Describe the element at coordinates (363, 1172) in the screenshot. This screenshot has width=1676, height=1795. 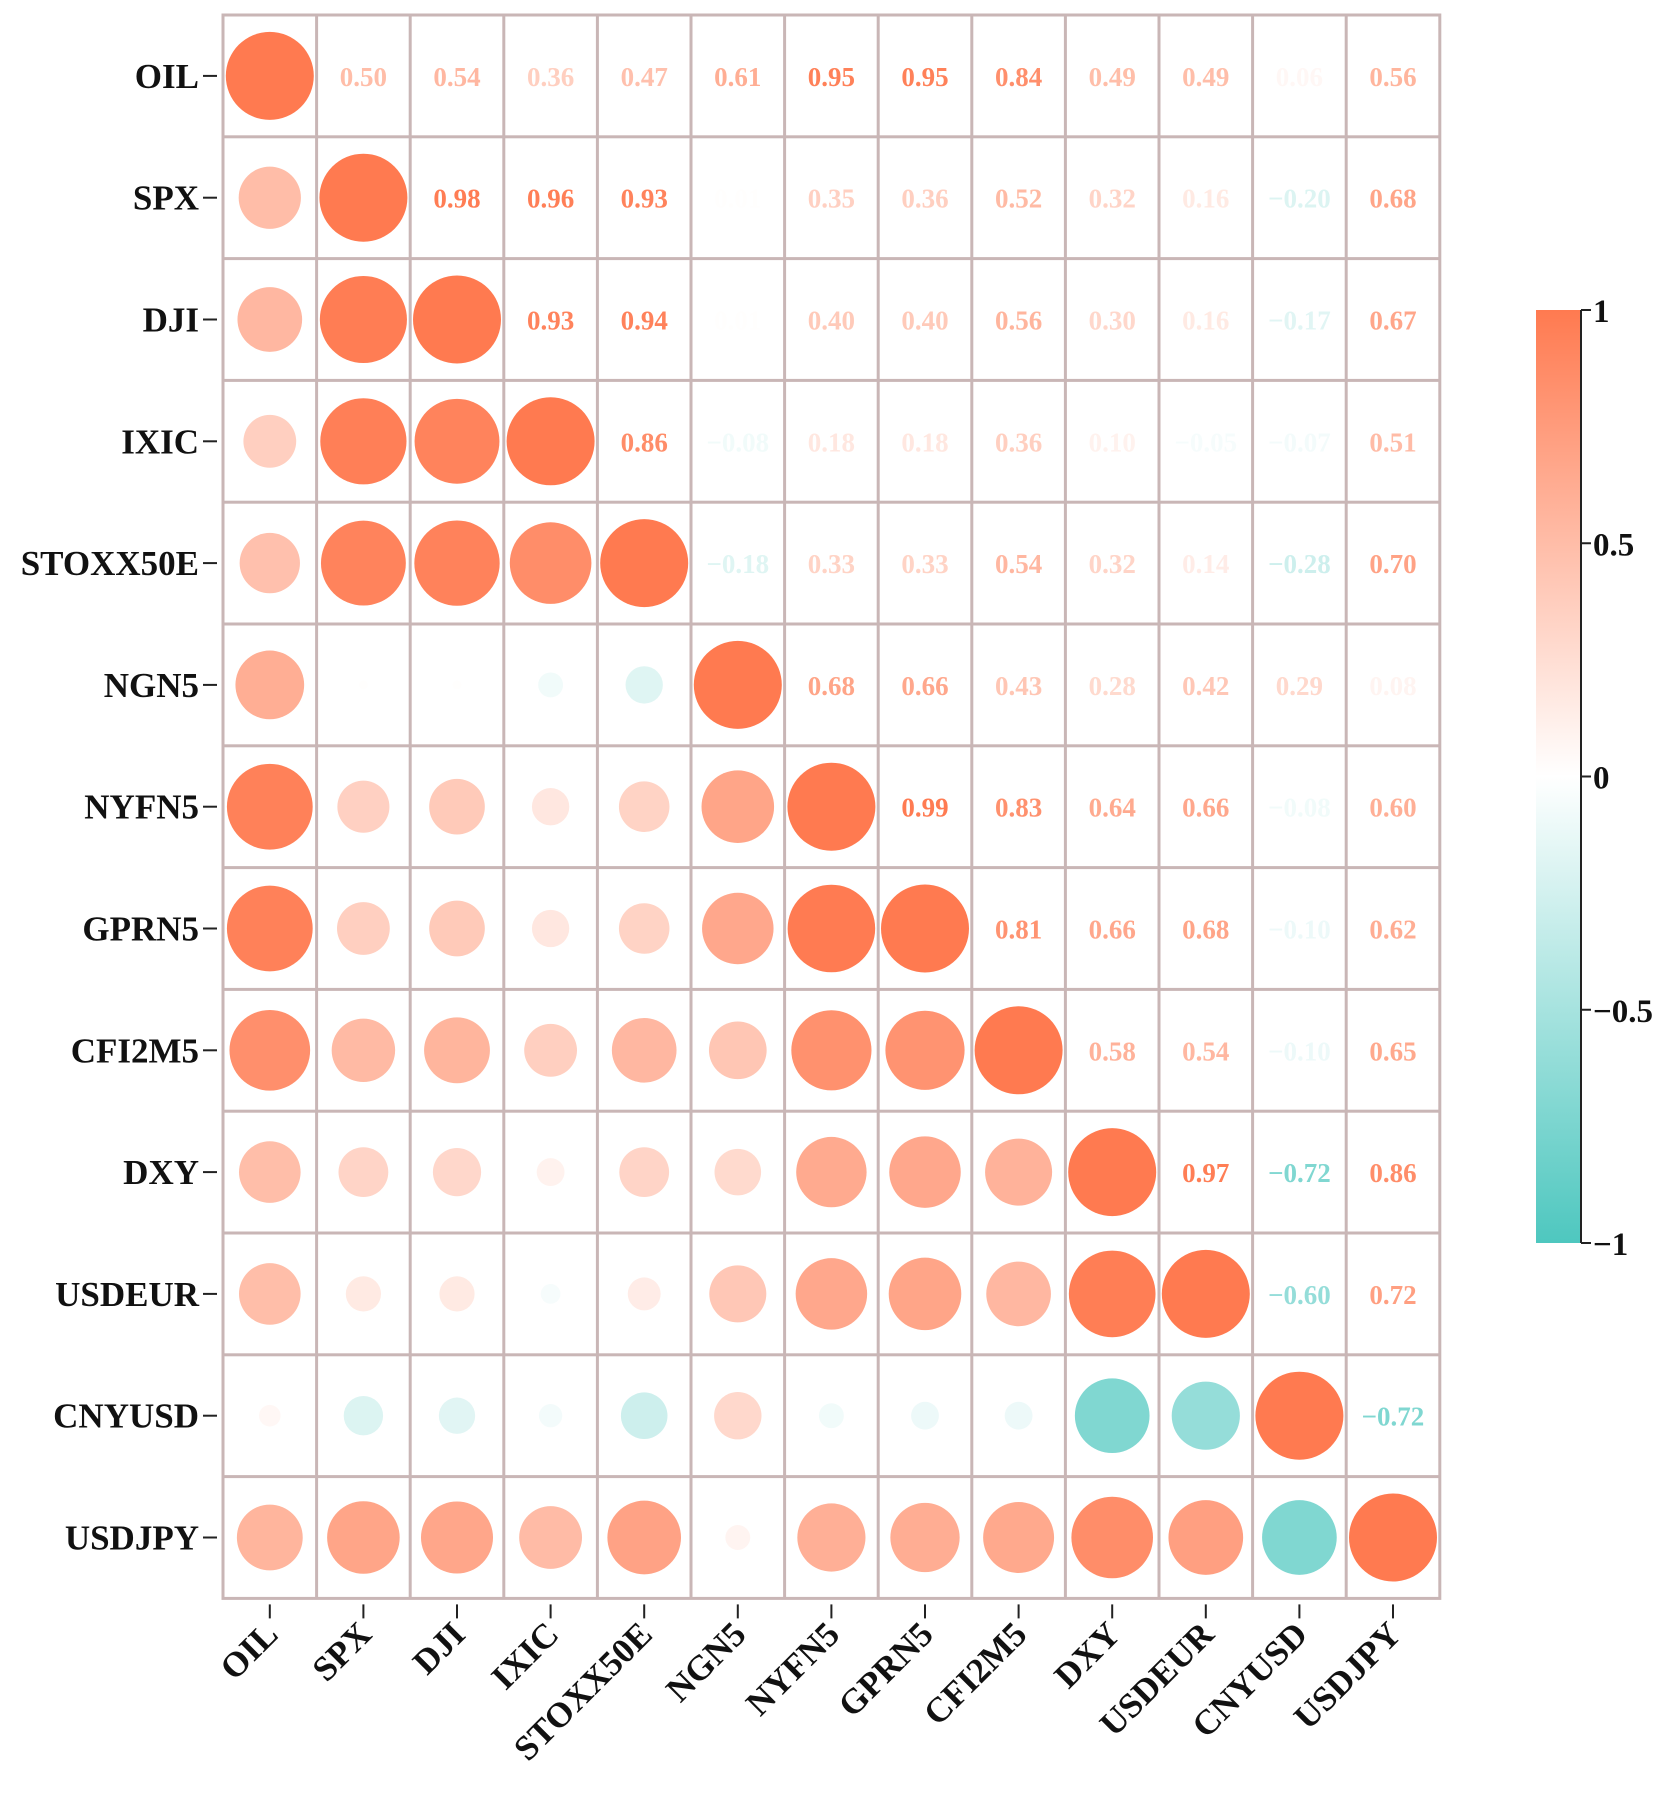
I see `corr-circle-dxy-spx` at that location.